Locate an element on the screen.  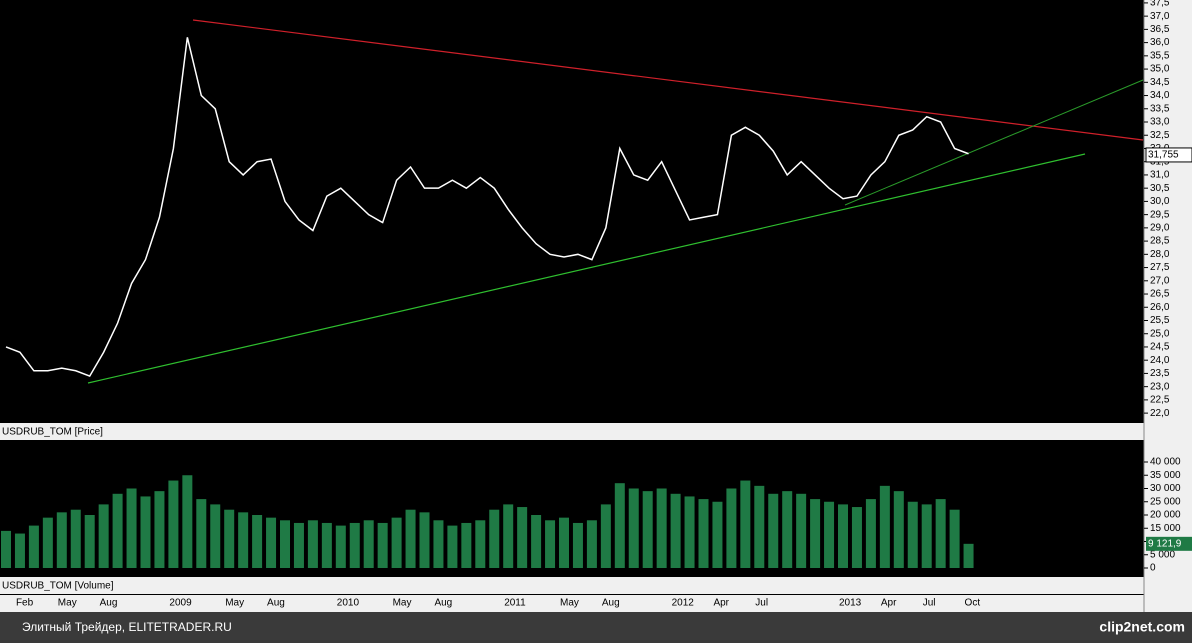
y-tick-label: 29,0 is located at coordinates (1160, 228).